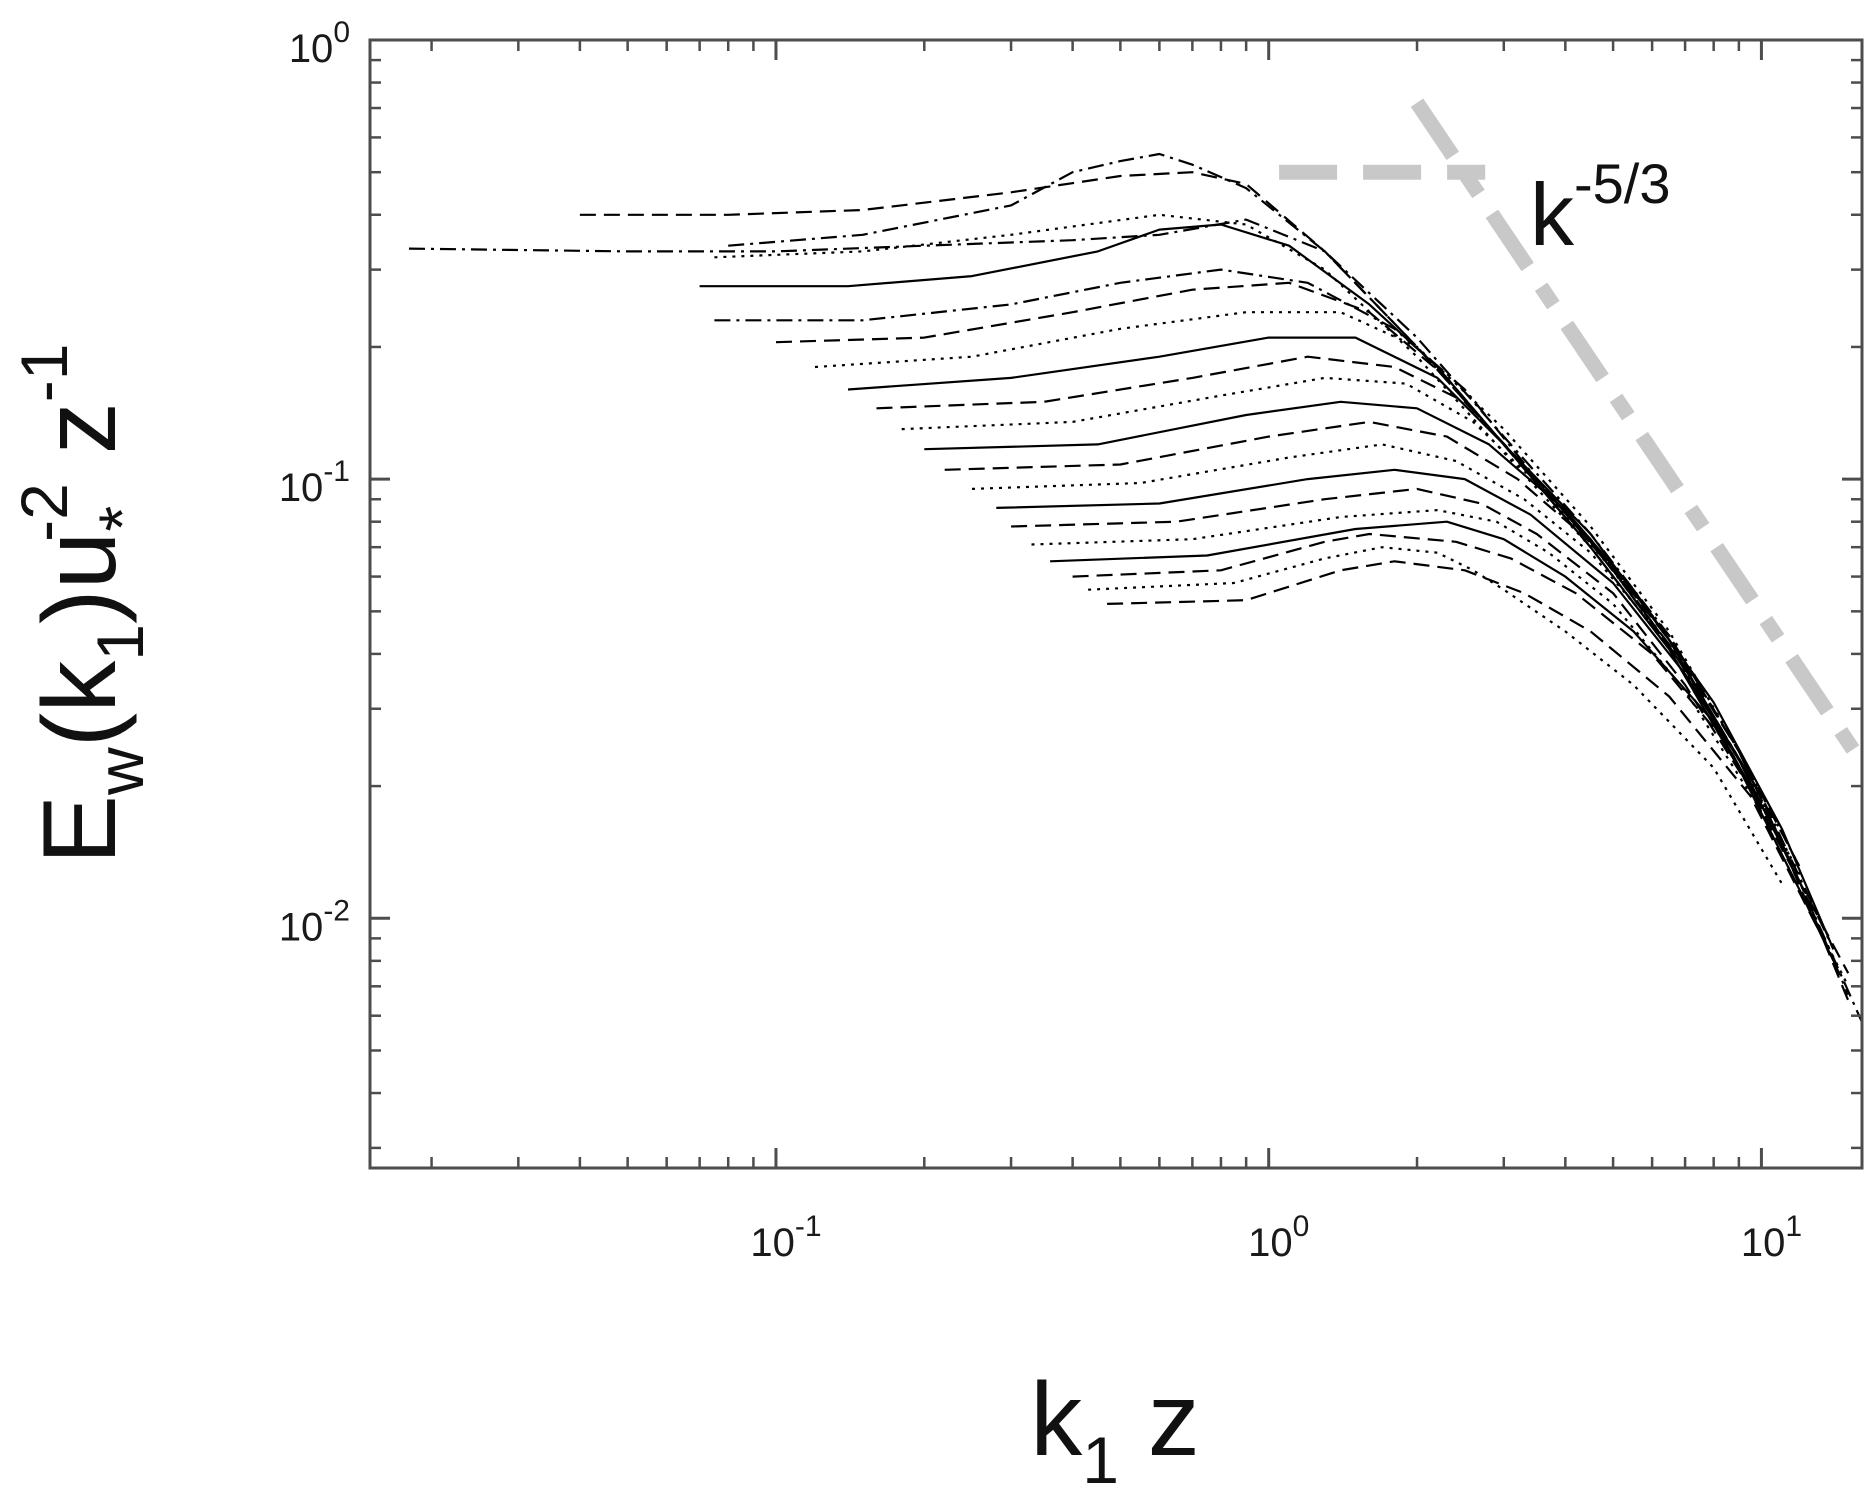 Image resolution: width=1871 pixels, height=1505 pixels. What do you see at coordinates (1056, 1420) in the screenshot?
I see `x-axis-title-main: k` at bounding box center [1056, 1420].